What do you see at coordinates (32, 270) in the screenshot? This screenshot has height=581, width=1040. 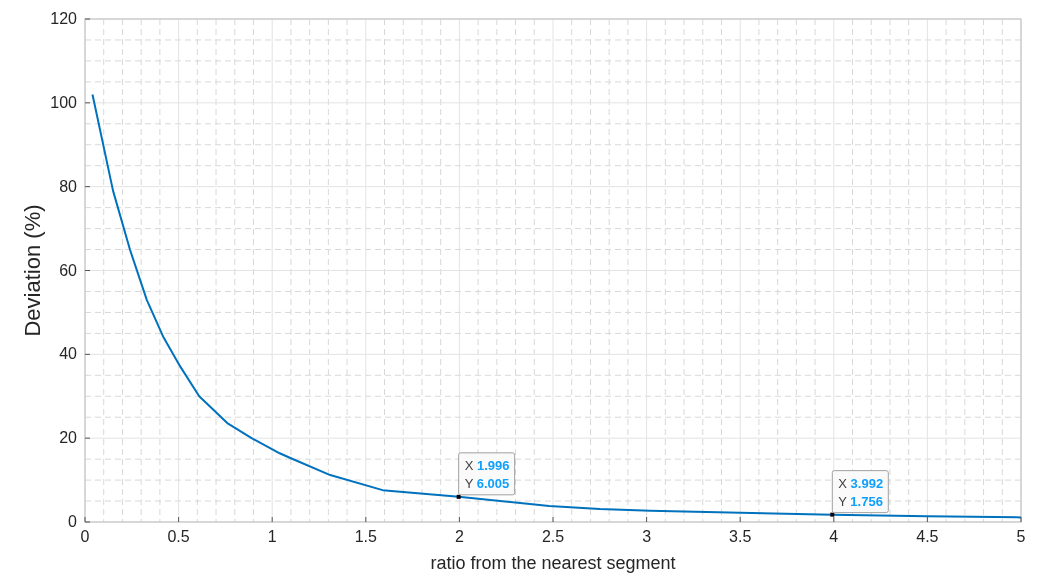 I see `y-axis-title: Deviation (%)` at bounding box center [32, 270].